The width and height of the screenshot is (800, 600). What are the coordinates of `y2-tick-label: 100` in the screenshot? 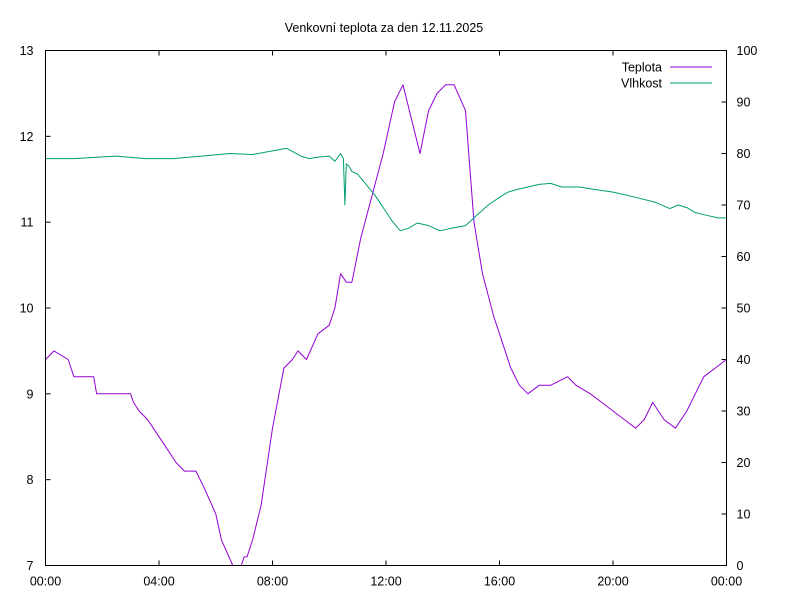 It's located at (747, 51).